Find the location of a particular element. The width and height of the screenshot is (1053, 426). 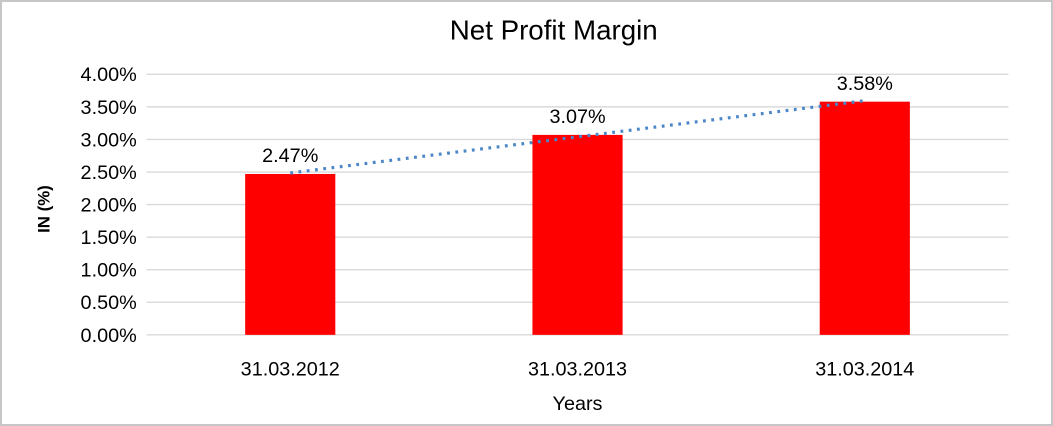

data-labels: 2.47% 3.07% 3.58% is located at coordinates (577, 120).